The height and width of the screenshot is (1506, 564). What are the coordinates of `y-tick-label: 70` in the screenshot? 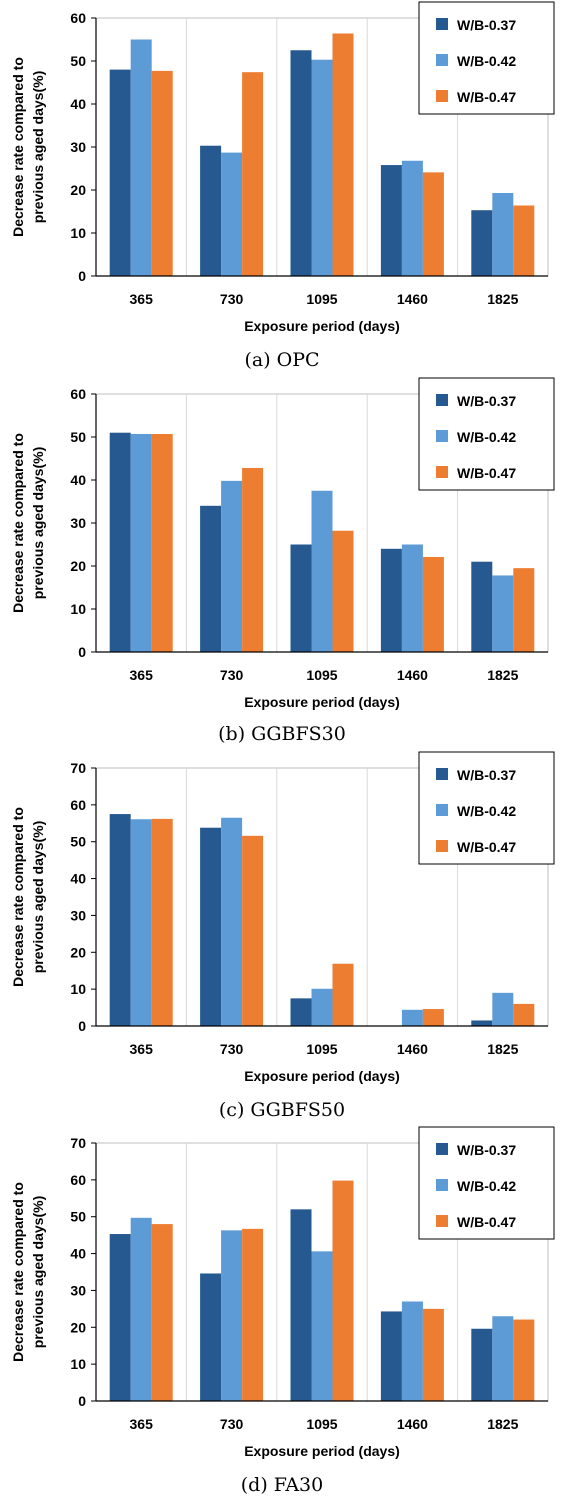 It's located at (78, 1143).